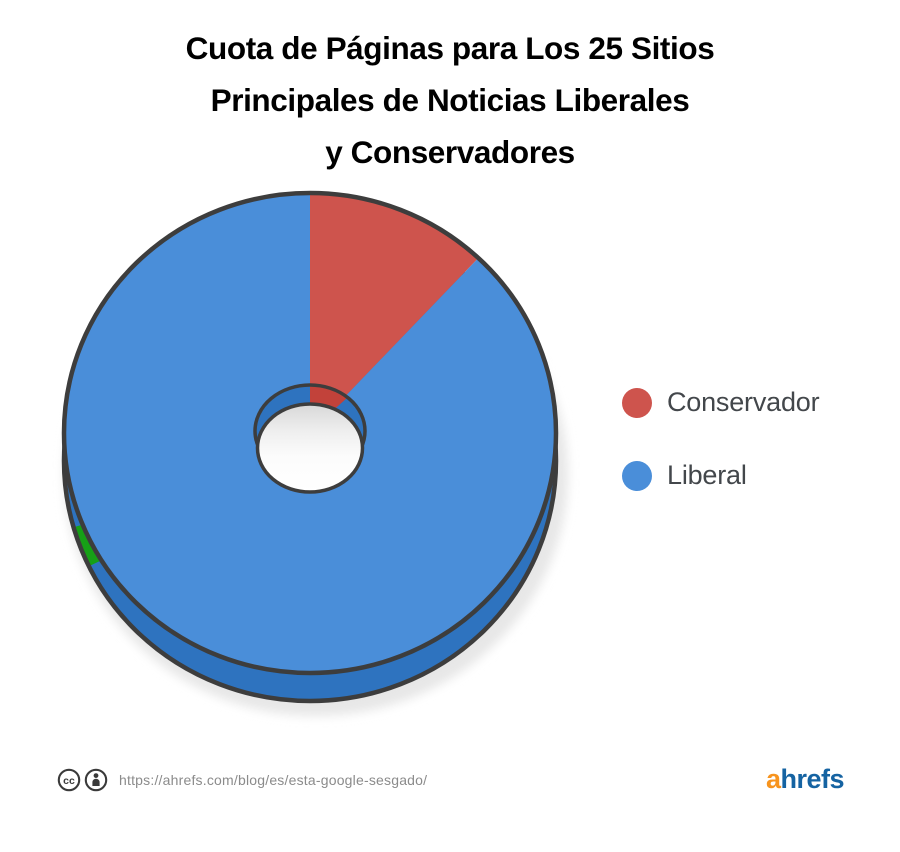 The width and height of the screenshot is (900, 852). I want to click on ahrefs-logo: ahrefs, so click(805, 779).